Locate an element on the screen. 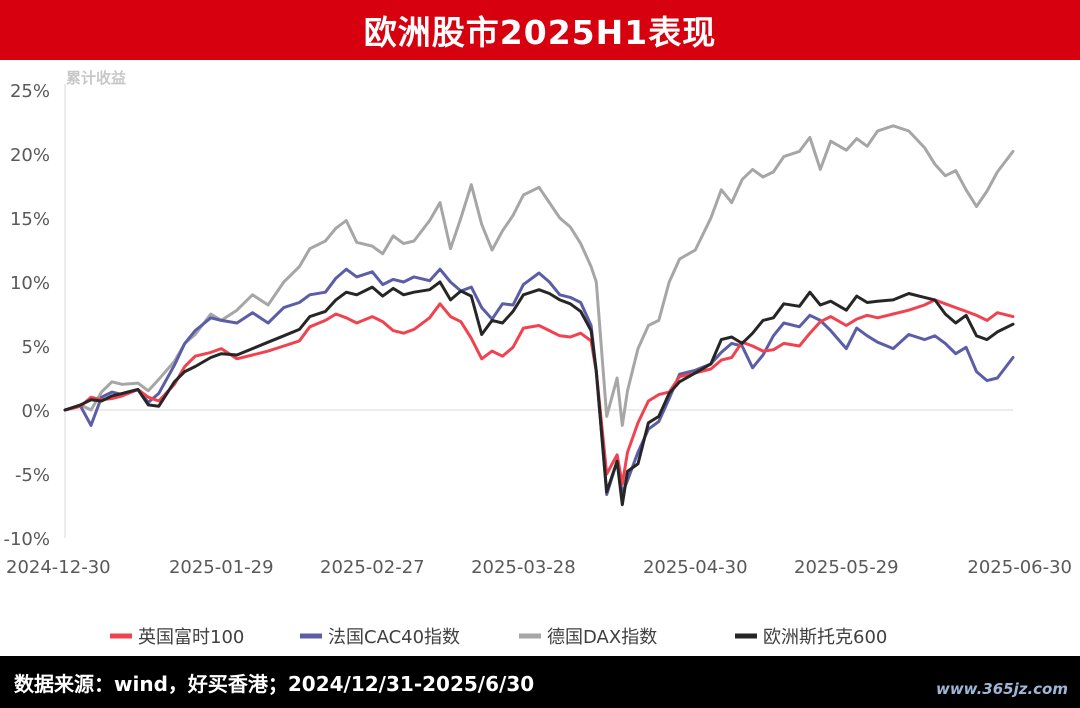  watermark: www.365jz.com is located at coordinates (1001, 689).